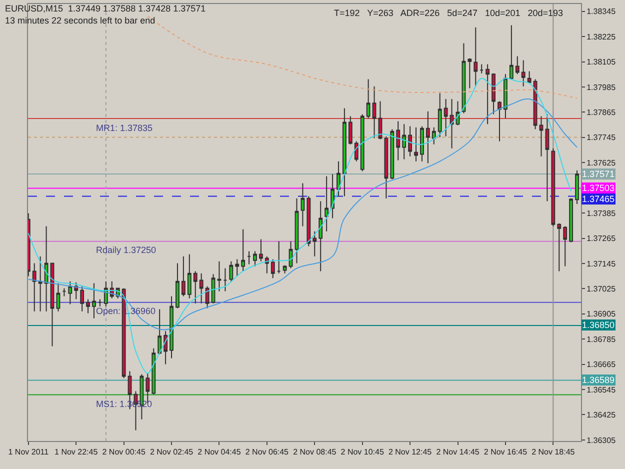 This screenshot has height=469, width=625. Describe the element at coordinates (124, 452) in the screenshot. I see `x-tick-label: 2 Nov 00:45` at that location.